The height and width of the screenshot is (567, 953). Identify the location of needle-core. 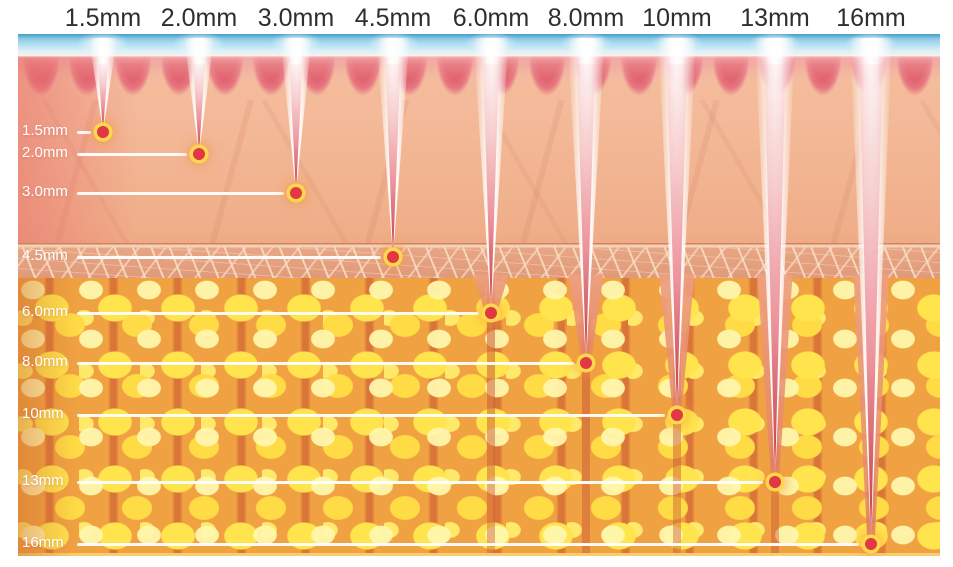
(103, 98).